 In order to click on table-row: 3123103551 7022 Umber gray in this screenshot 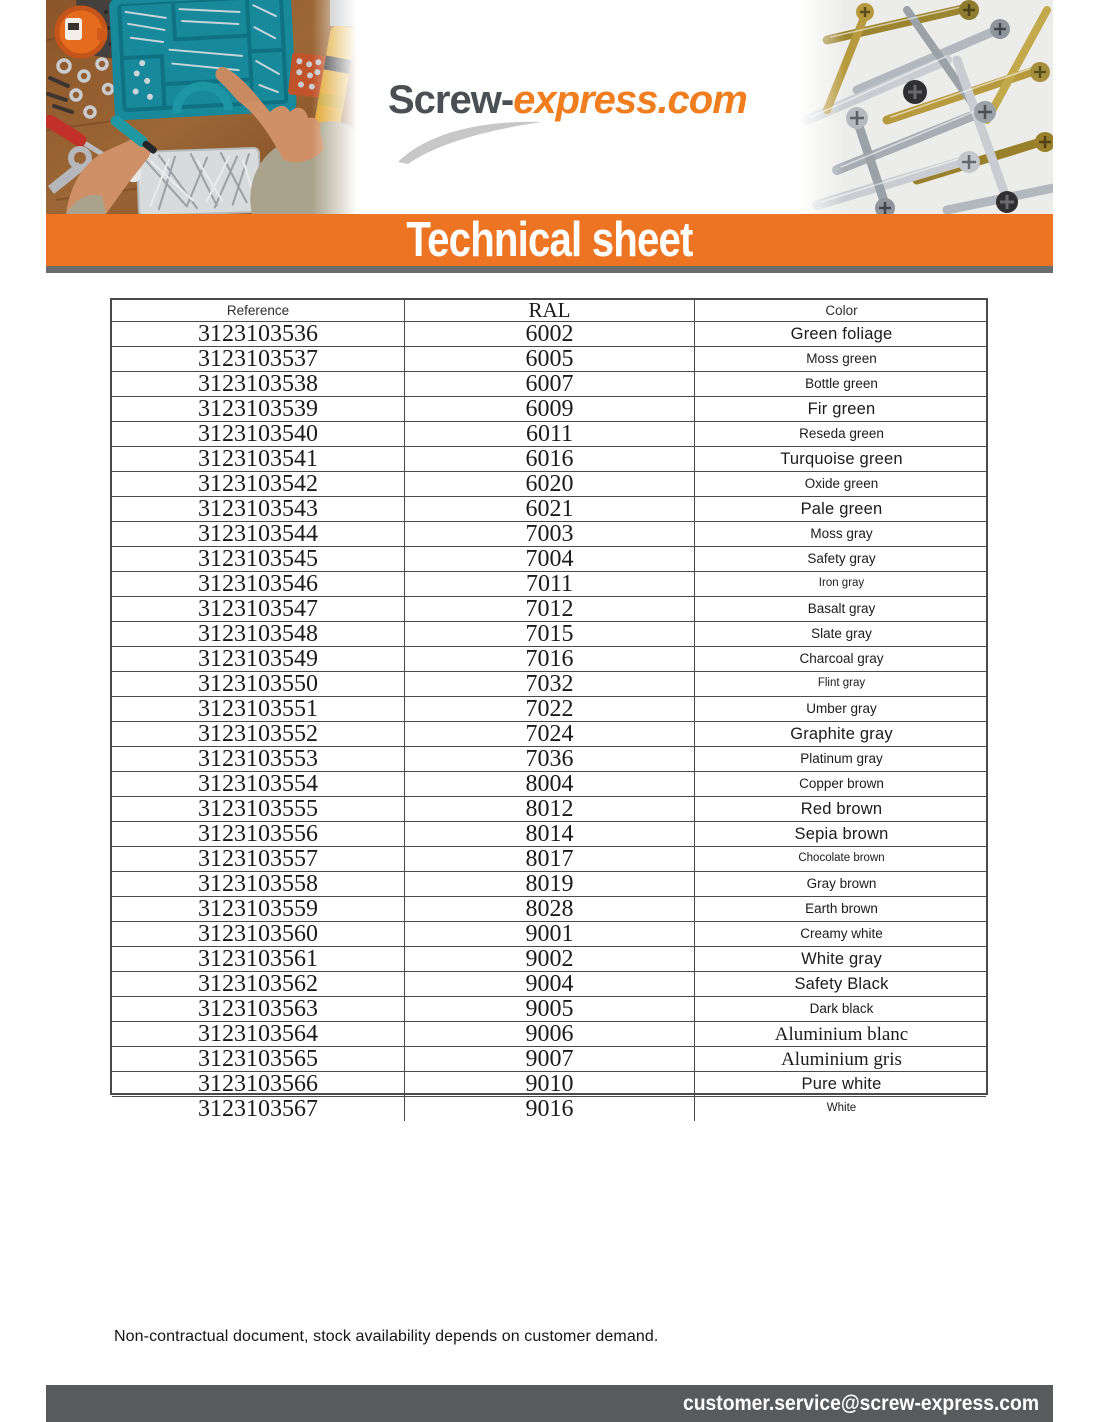, I will do `click(549, 708)`.